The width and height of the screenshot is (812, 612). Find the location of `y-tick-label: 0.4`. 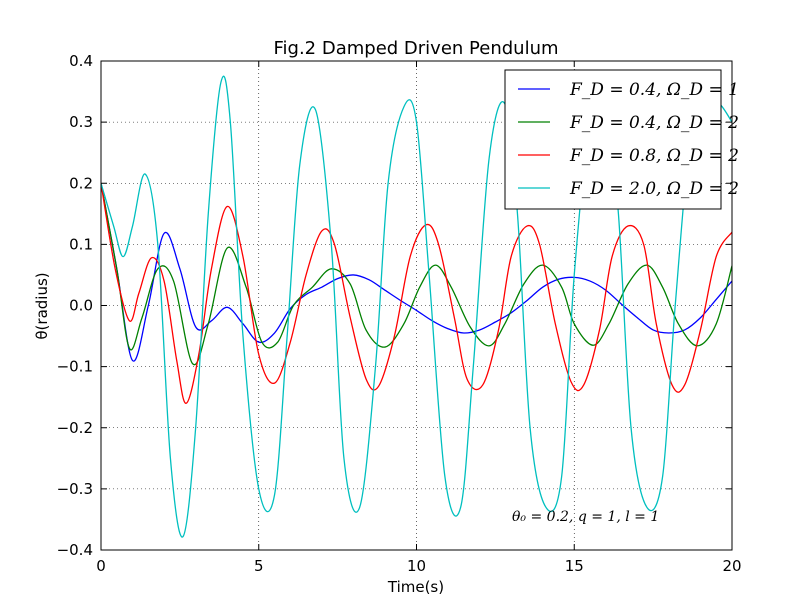

y-tick-label: 0.4 is located at coordinates (81, 61).